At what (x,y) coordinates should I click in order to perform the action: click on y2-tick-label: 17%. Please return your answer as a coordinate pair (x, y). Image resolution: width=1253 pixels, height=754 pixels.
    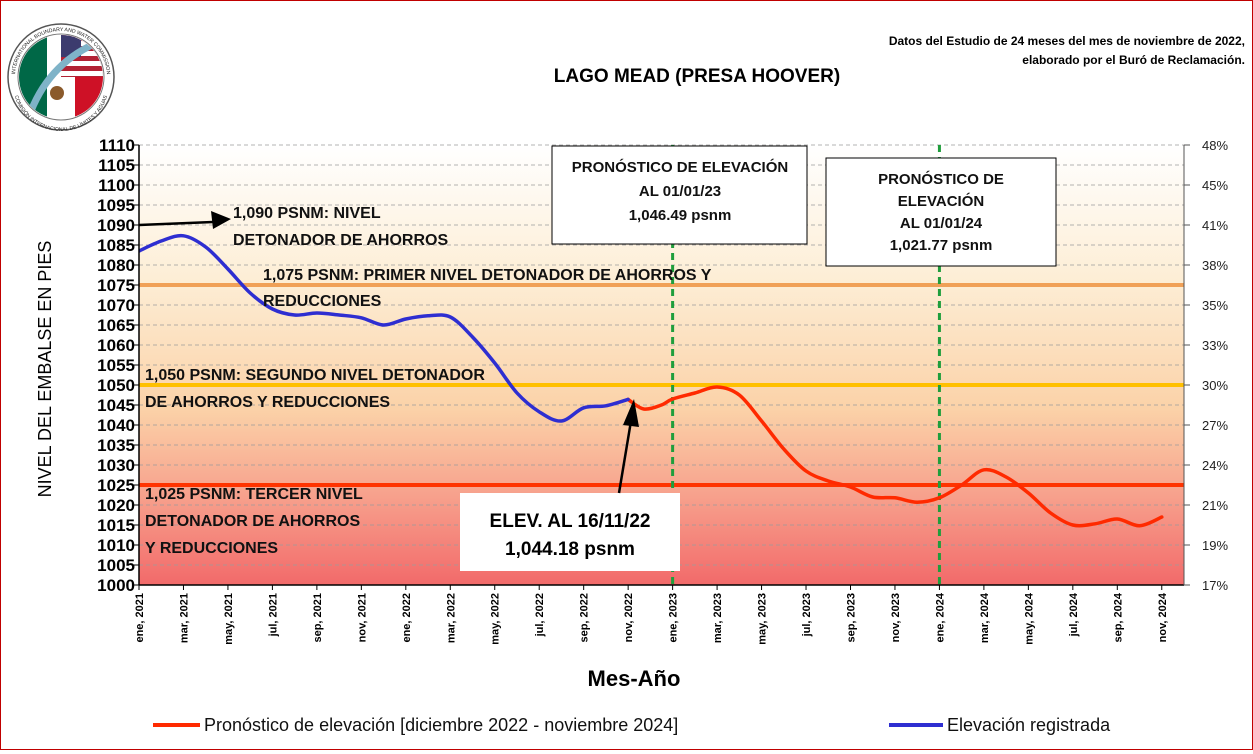
    Looking at the image, I should click on (1215, 585).